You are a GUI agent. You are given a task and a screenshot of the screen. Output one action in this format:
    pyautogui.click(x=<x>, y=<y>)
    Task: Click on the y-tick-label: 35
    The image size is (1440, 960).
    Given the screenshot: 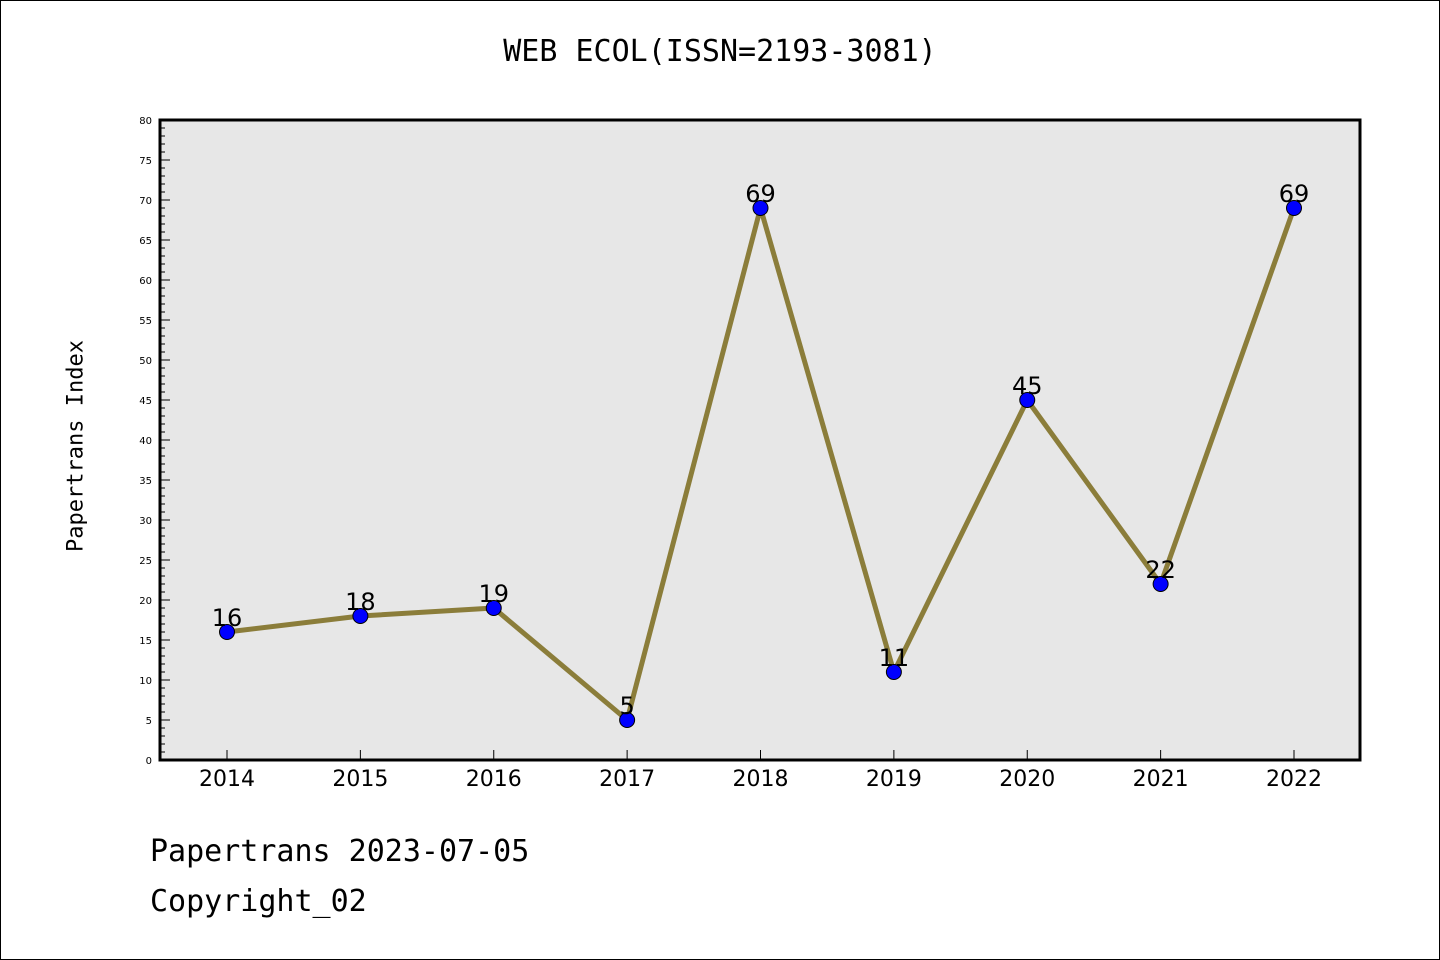 What is the action you would take?
    pyautogui.click(x=145, y=481)
    